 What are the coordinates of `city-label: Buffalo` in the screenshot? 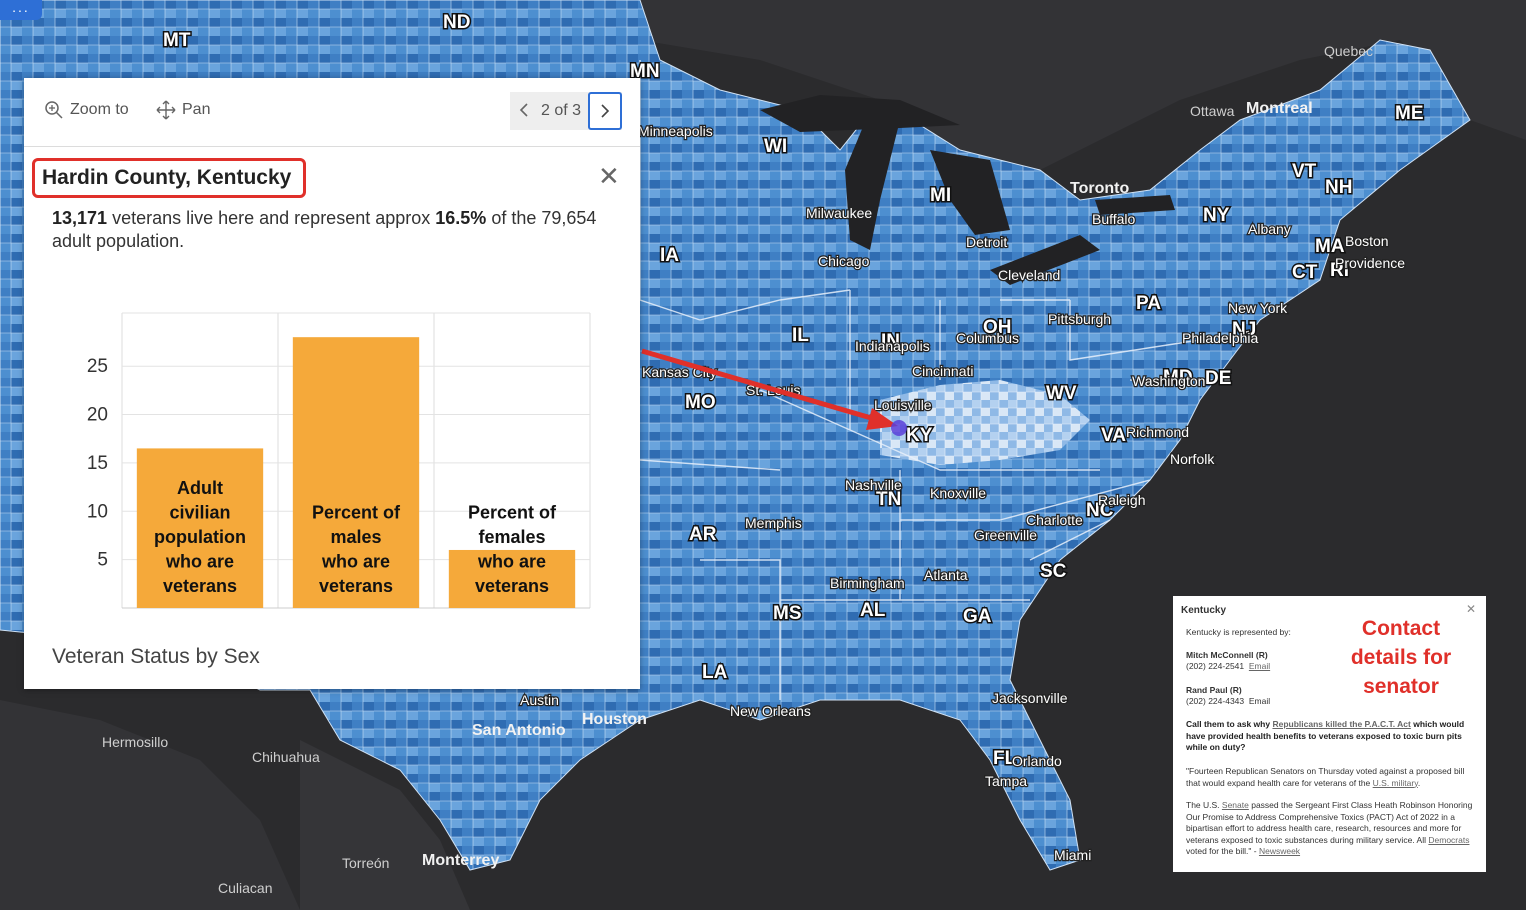 It's located at (1114, 219).